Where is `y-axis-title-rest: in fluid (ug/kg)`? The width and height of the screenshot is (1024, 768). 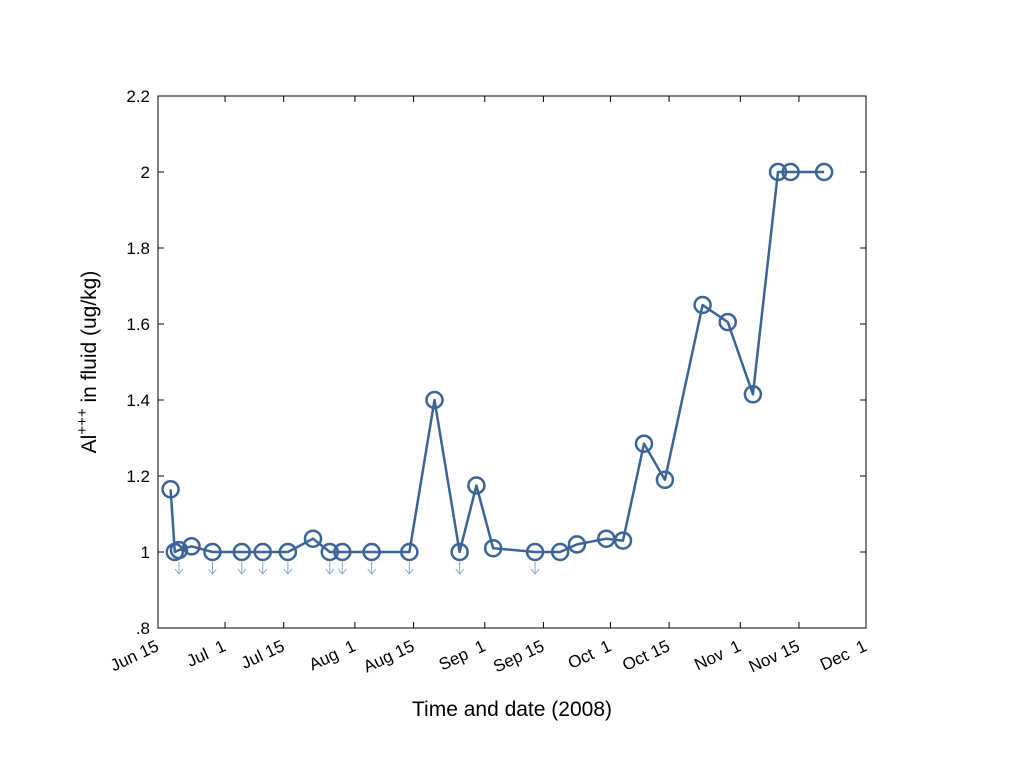 y-axis-title-rest: in fluid (ug/kg) is located at coordinates (89, 340).